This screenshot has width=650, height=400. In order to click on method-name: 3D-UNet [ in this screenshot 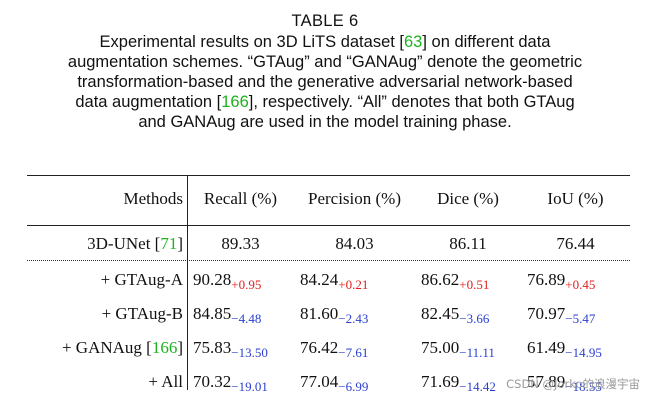, I will do `click(124, 243)`.